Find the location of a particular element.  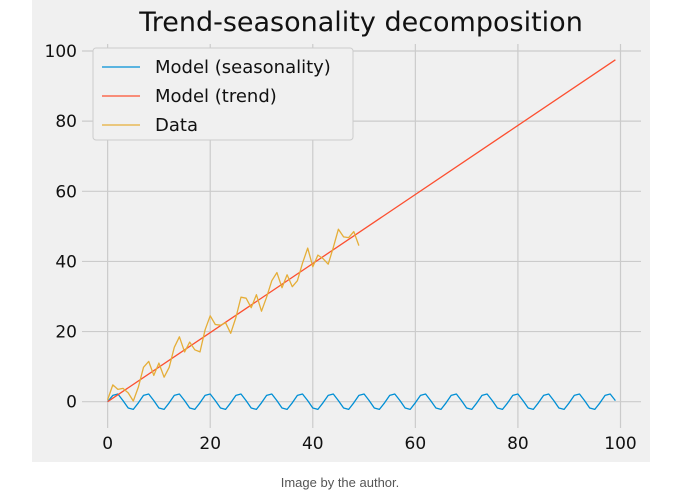

y-tick-label-5: 100 is located at coordinates (61, 52).